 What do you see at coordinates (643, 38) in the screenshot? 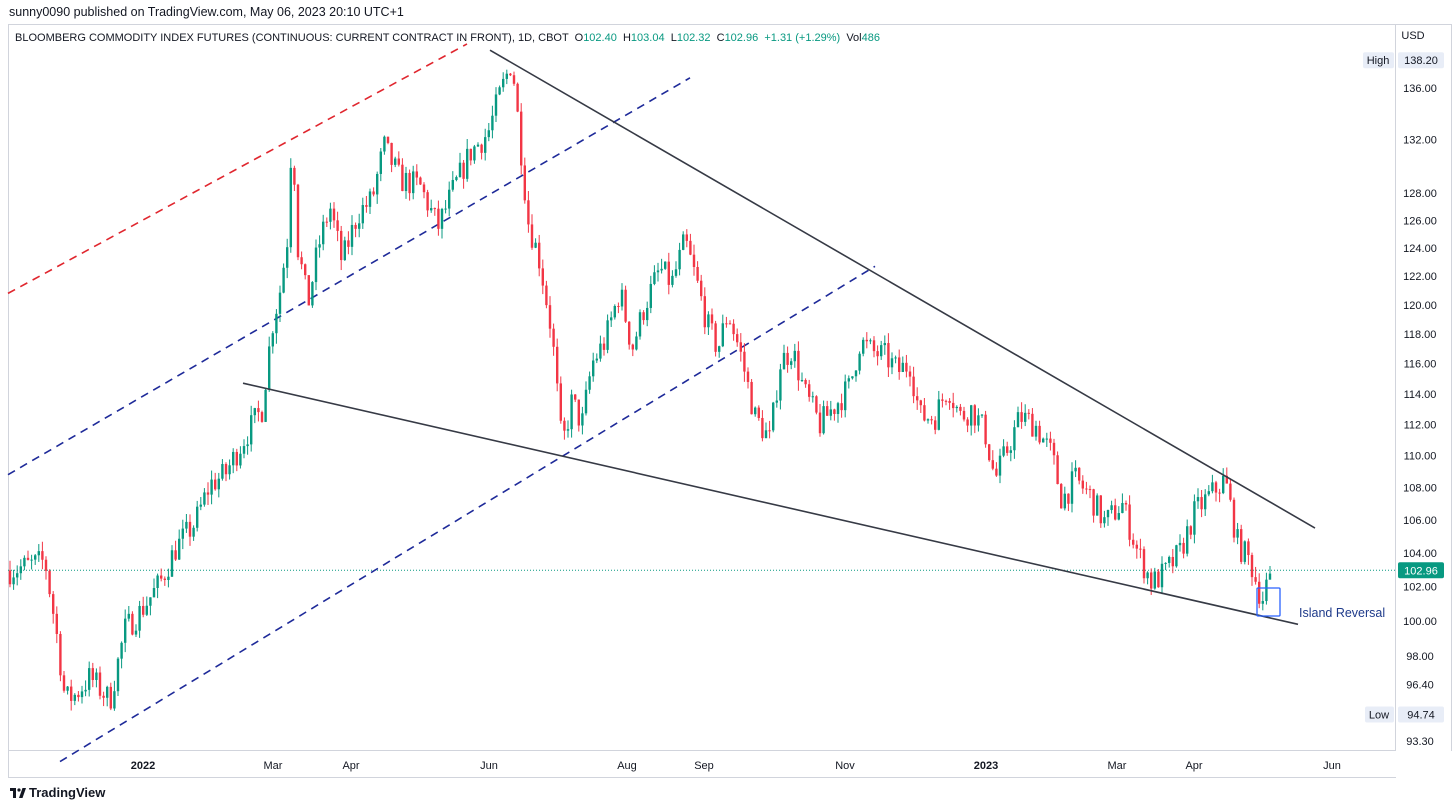
I see `legend-high: H103.04` at bounding box center [643, 38].